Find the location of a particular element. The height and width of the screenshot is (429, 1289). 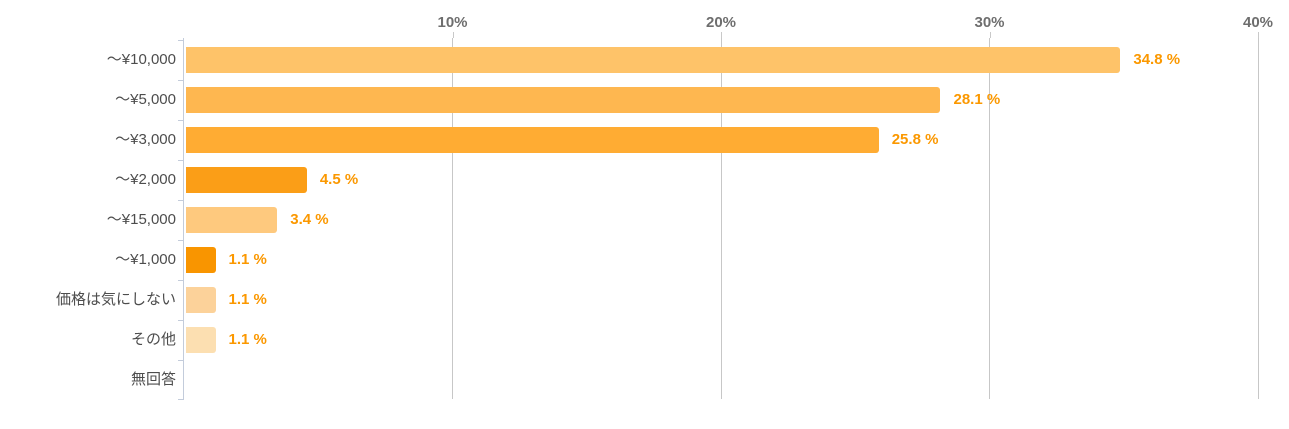

value-label: 25.8 % is located at coordinates (915, 139).